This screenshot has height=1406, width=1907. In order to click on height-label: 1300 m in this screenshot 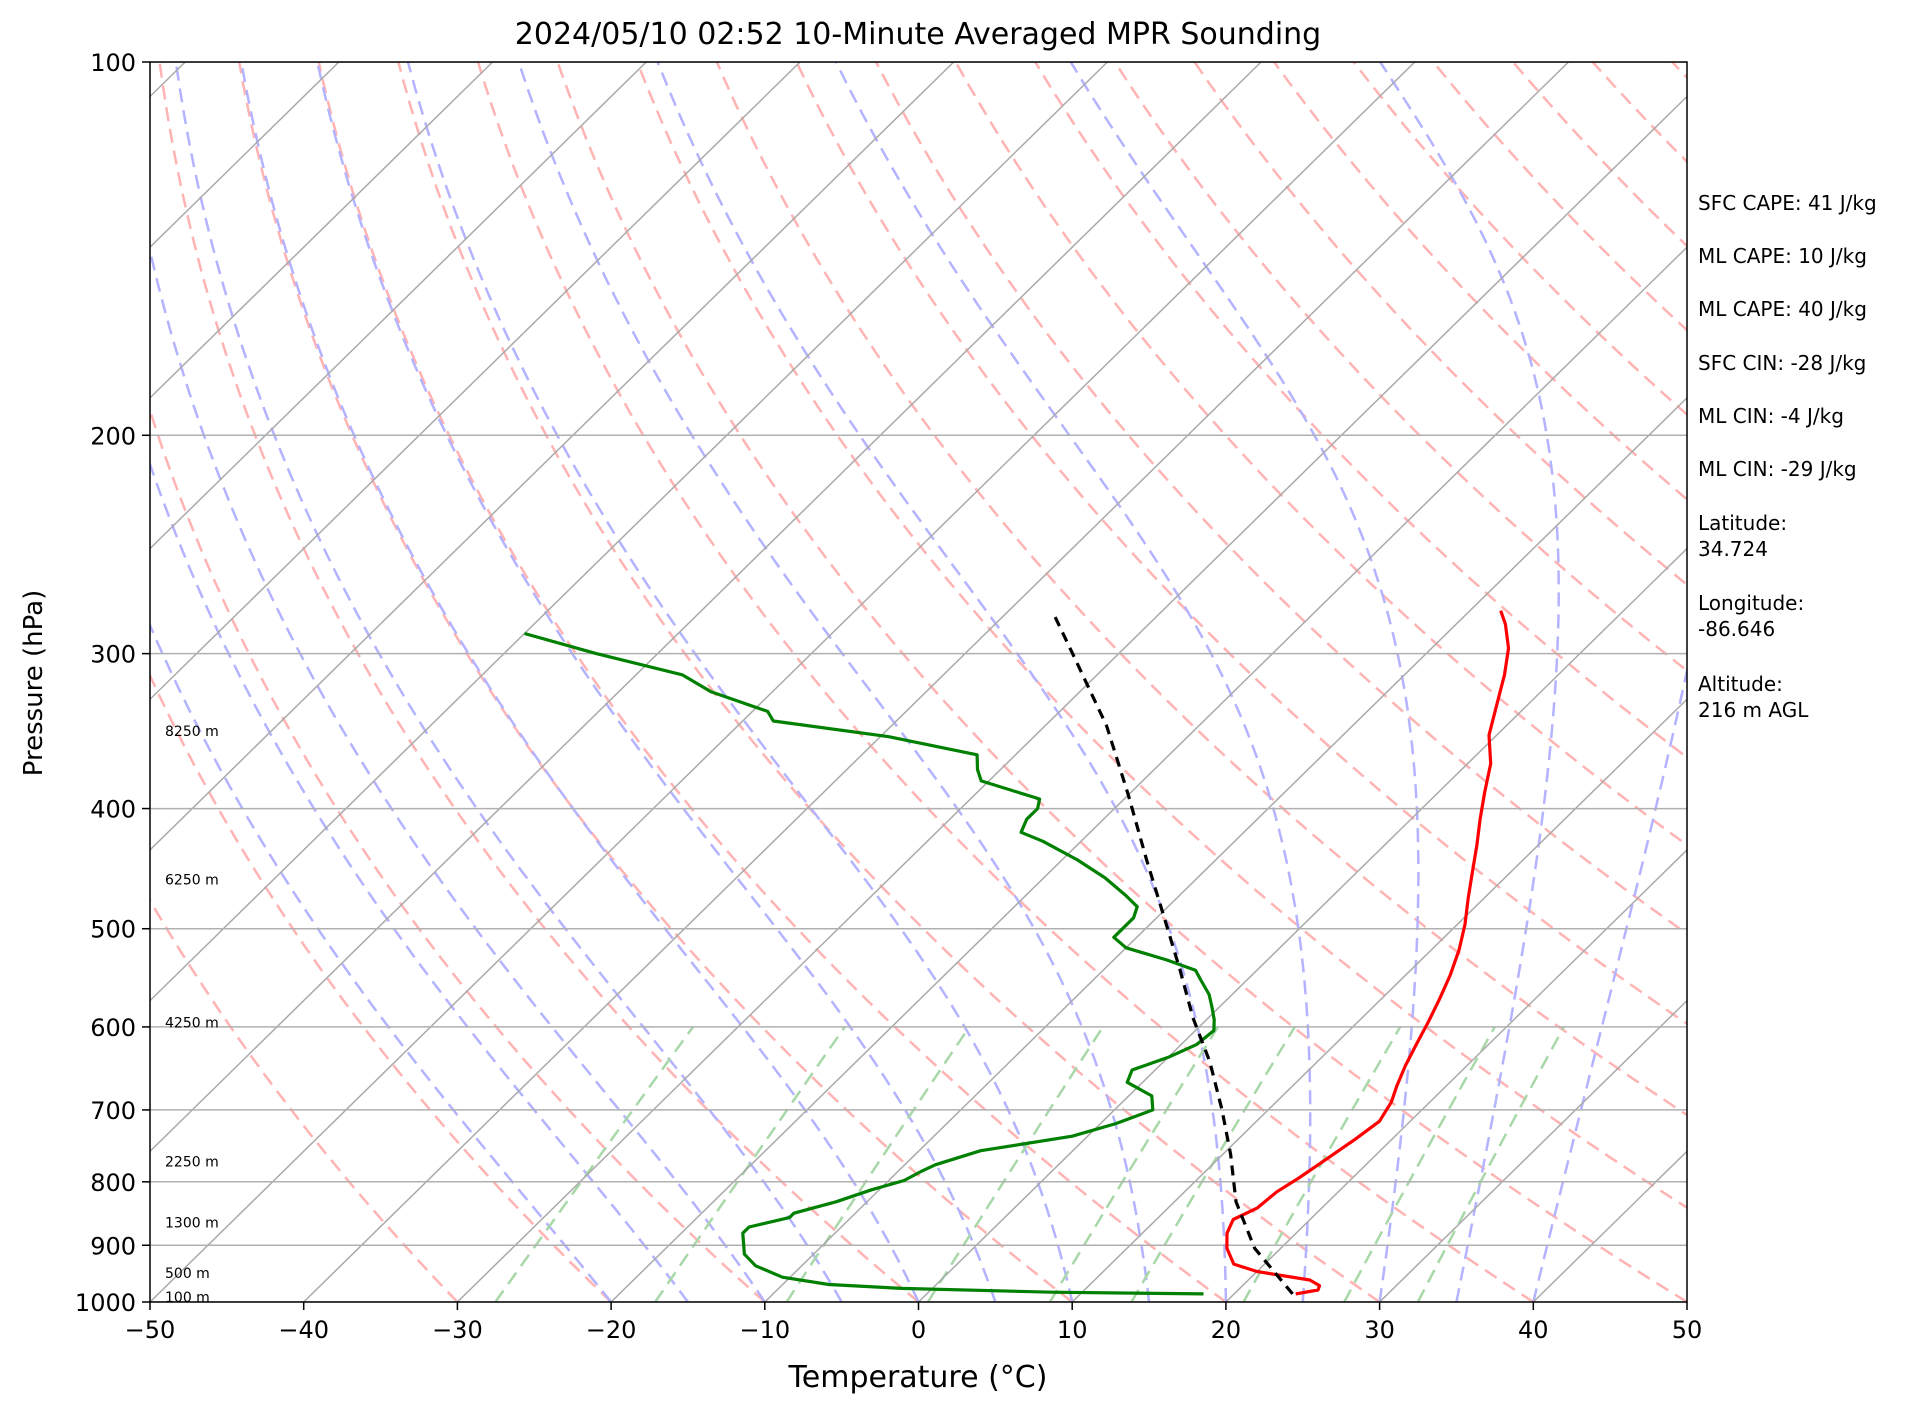, I will do `click(192, 1223)`.